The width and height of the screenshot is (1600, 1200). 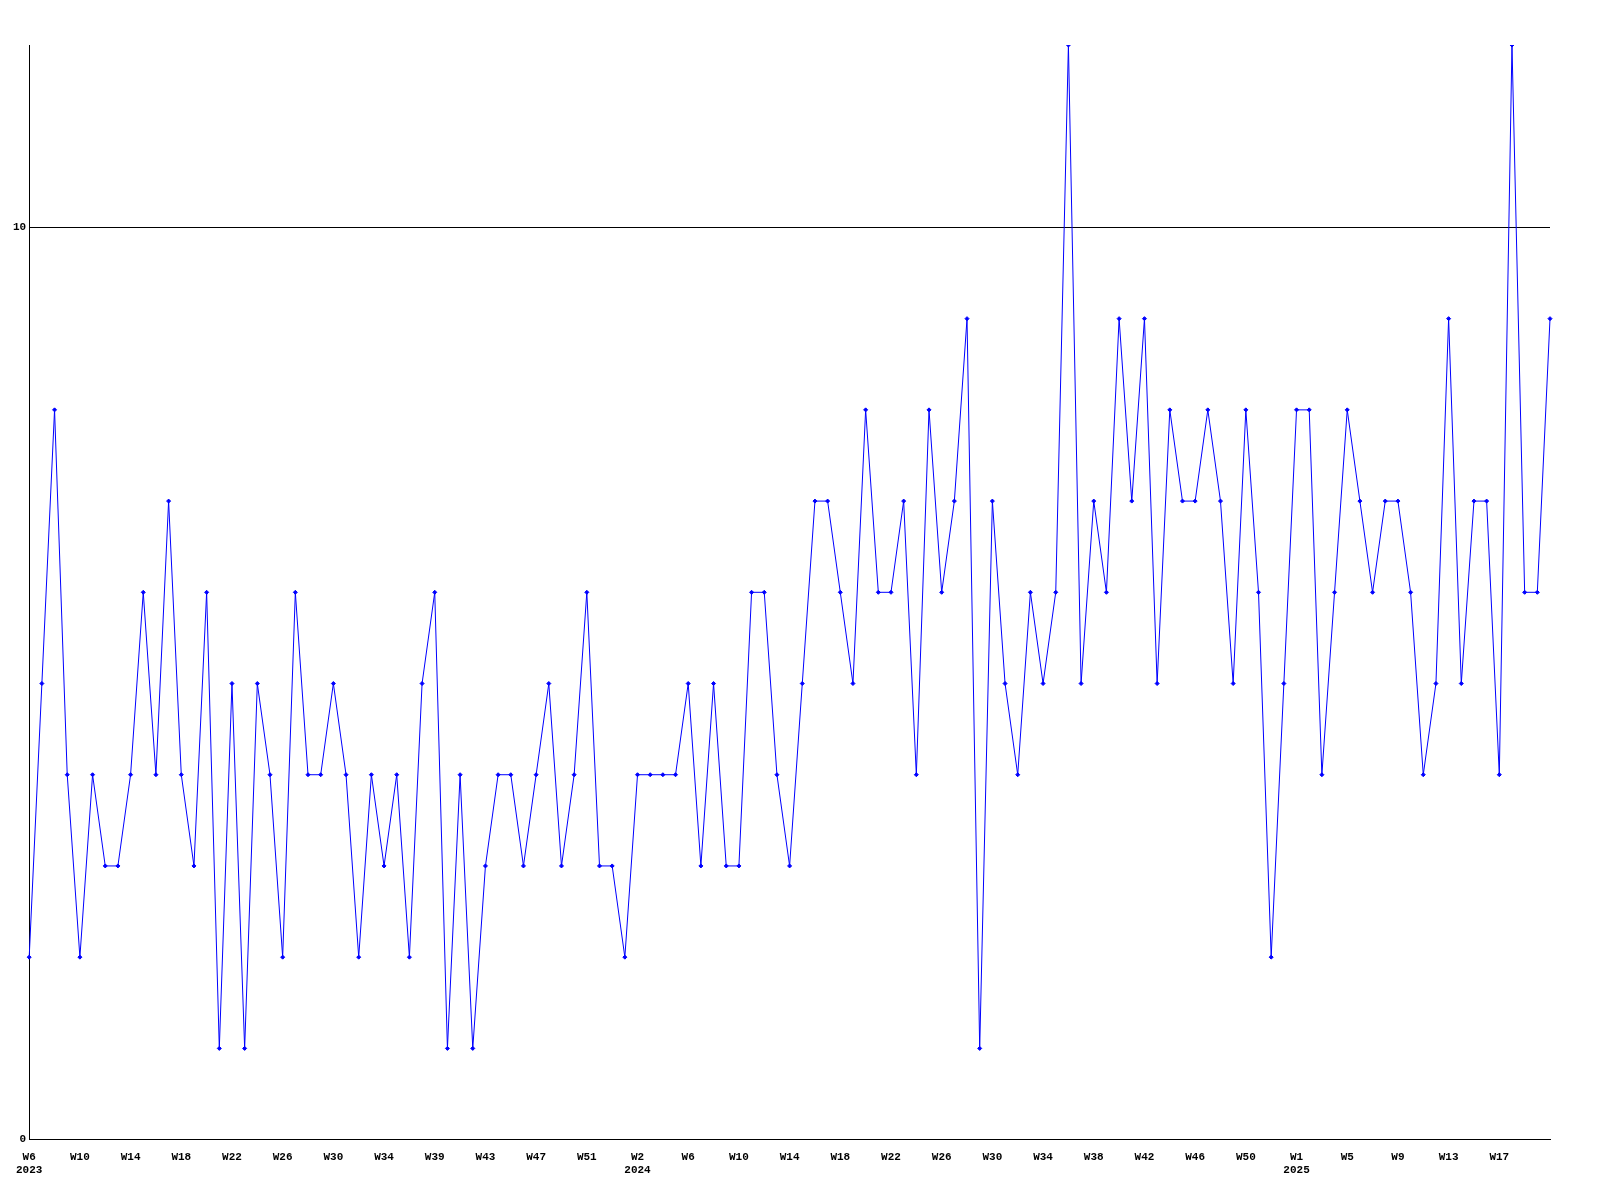 I want to click on x-tick-label: W39, so click(x=434, y=1156).